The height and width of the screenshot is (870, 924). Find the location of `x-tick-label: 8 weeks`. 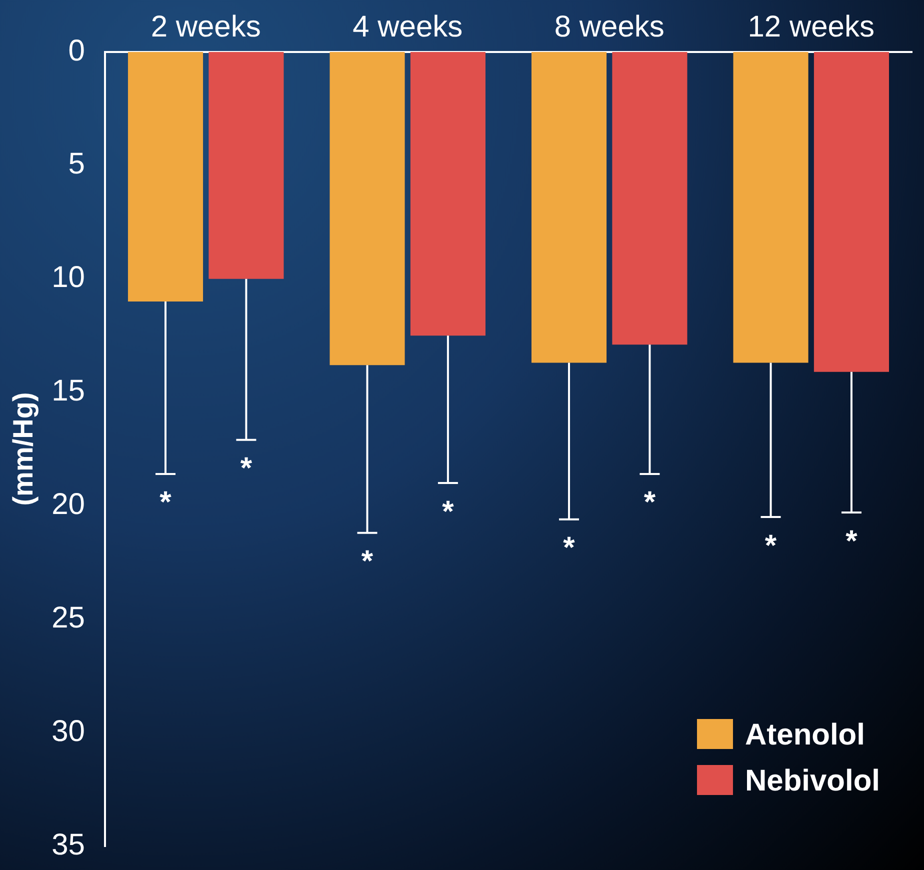

x-tick-label: 8 weeks is located at coordinates (609, 27).